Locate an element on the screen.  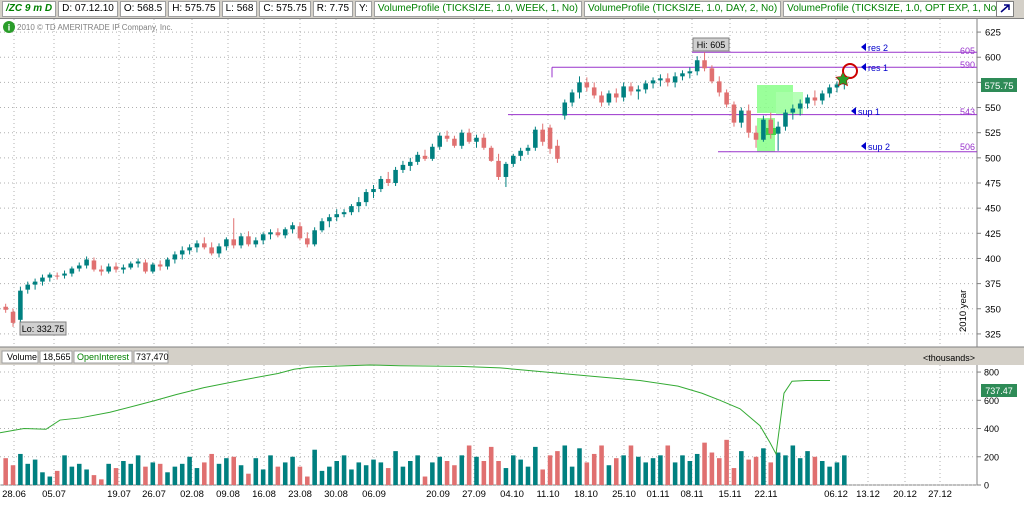
open-interest-path is located at coordinates (415, 410).